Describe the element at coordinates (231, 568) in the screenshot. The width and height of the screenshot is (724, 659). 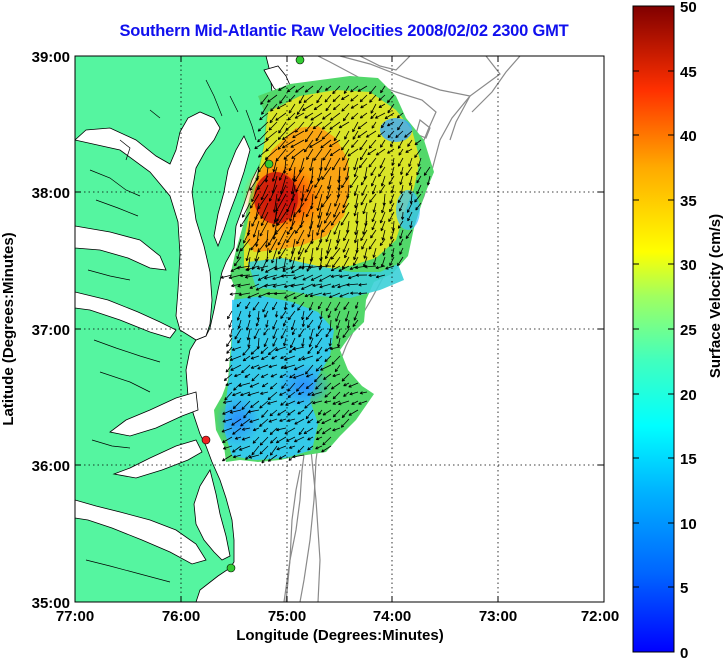
I see `station-hatteras-marker` at that location.